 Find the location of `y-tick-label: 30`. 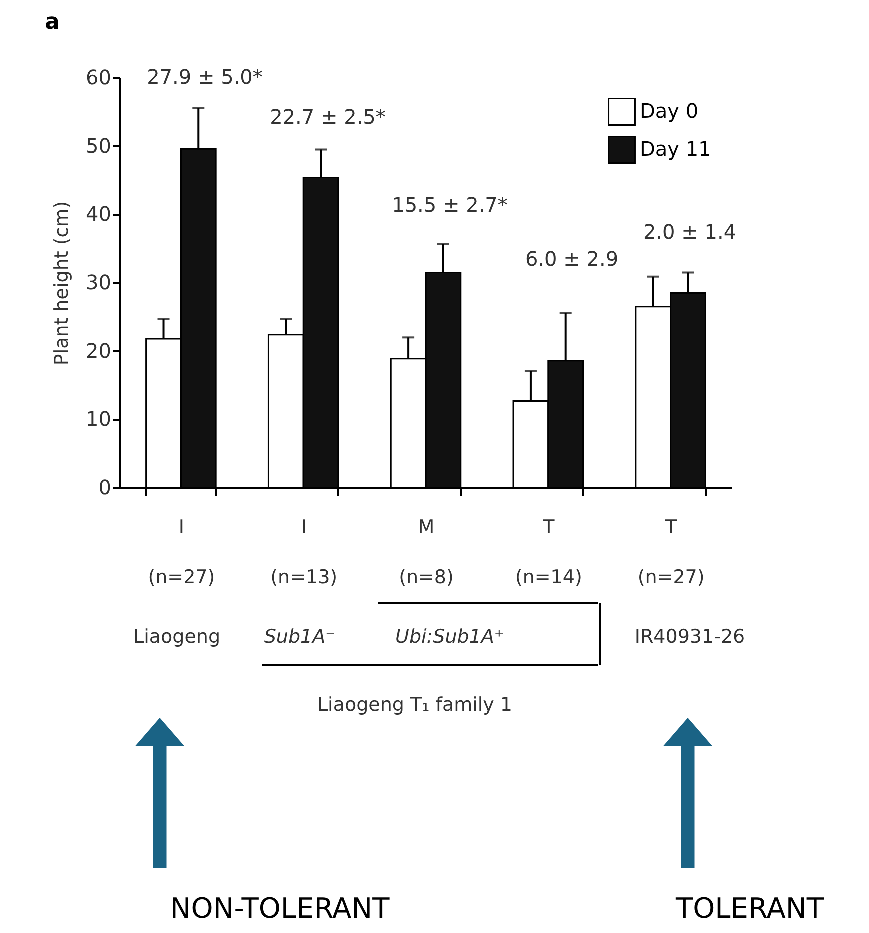

y-tick-label: 30 is located at coordinates (99, 282).